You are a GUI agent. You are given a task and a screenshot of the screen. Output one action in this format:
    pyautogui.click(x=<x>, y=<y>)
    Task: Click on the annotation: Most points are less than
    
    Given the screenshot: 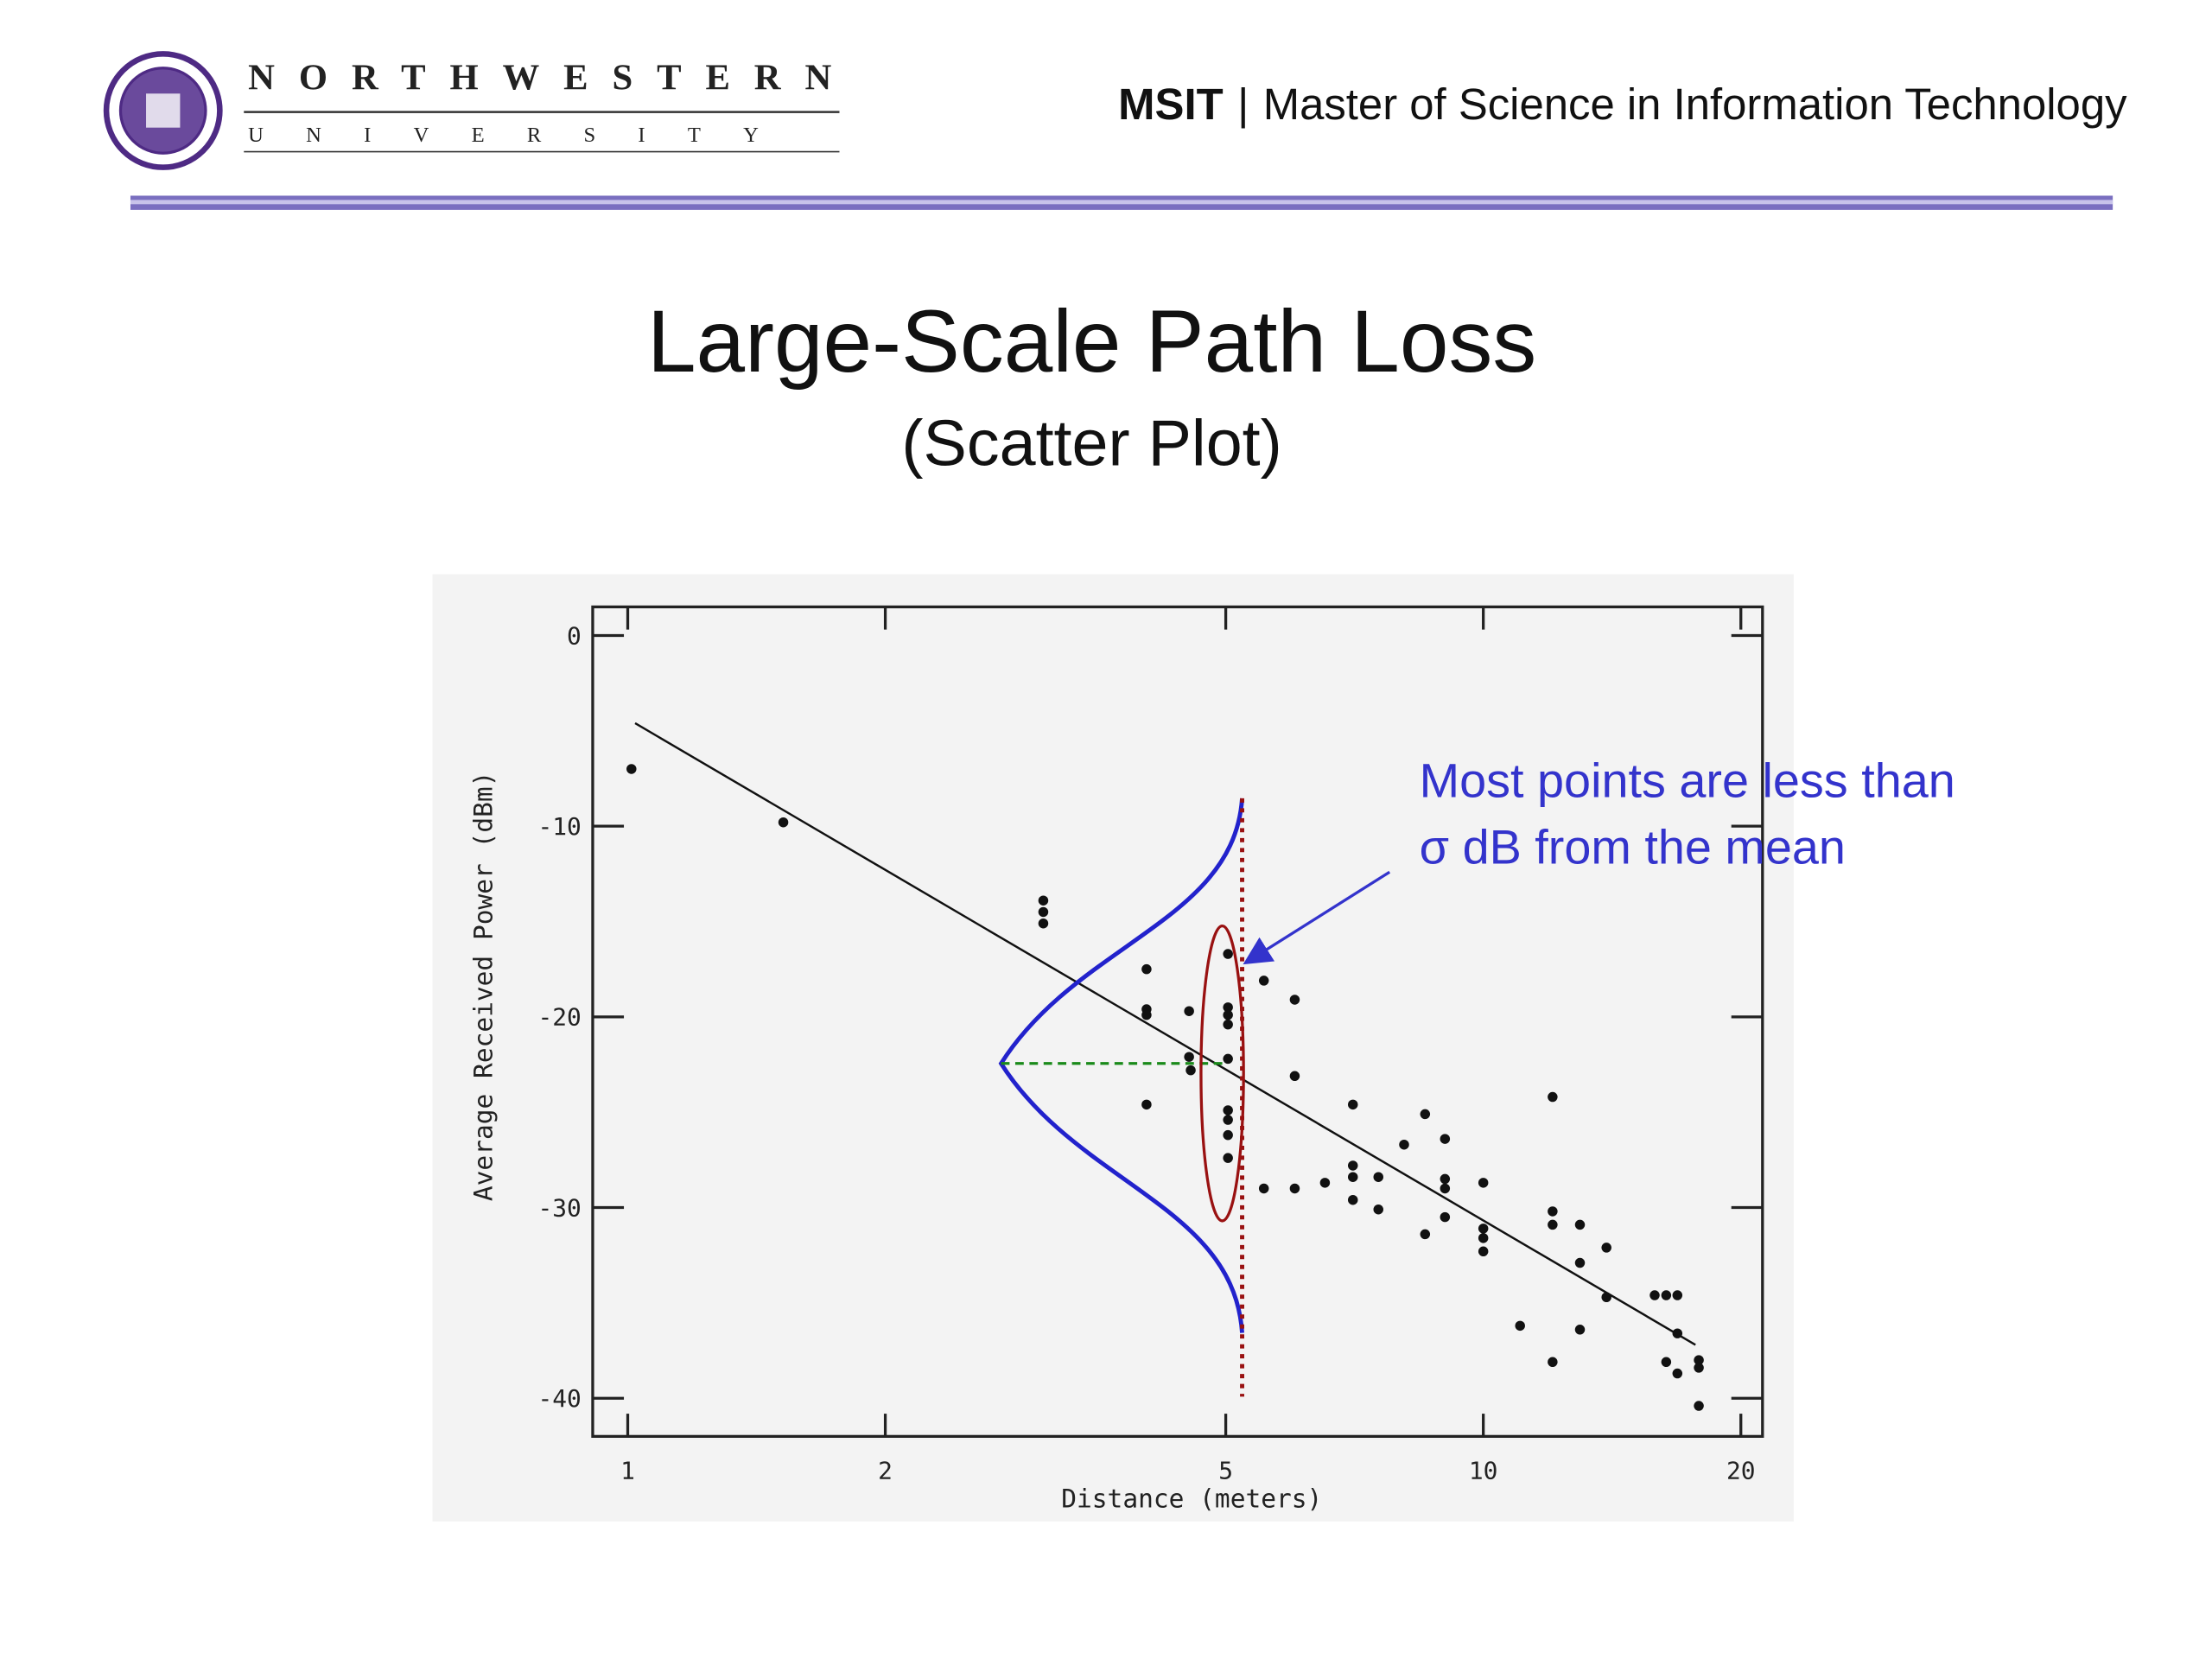 What is the action you would take?
    pyautogui.click(x=1687, y=780)
    